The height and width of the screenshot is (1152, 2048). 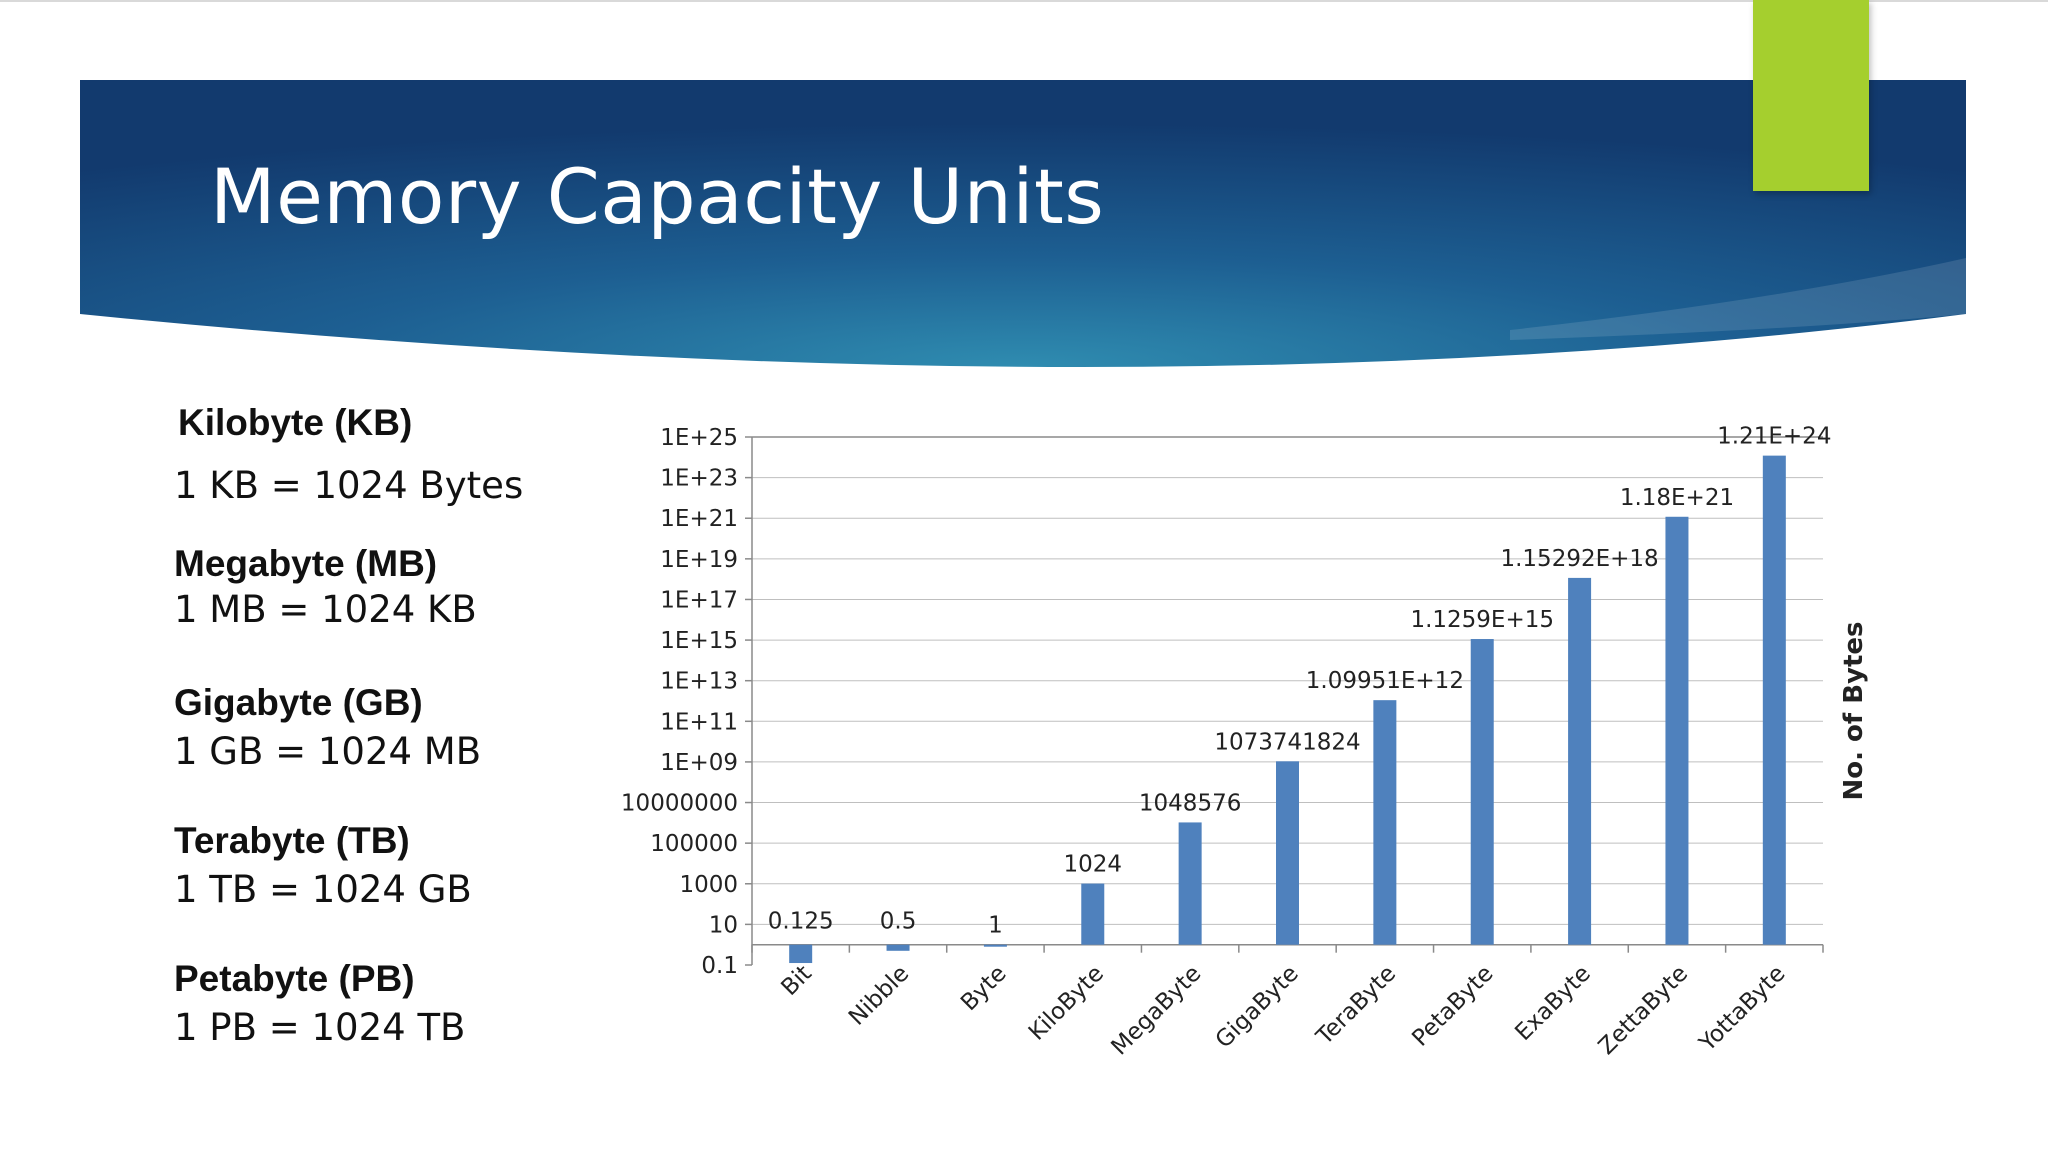 What do you see at coordinates (328, 751) in the screenshot?
I see `unit-equation-gb: 1 GB = 1024 MB` at bounding box center [328, 751].